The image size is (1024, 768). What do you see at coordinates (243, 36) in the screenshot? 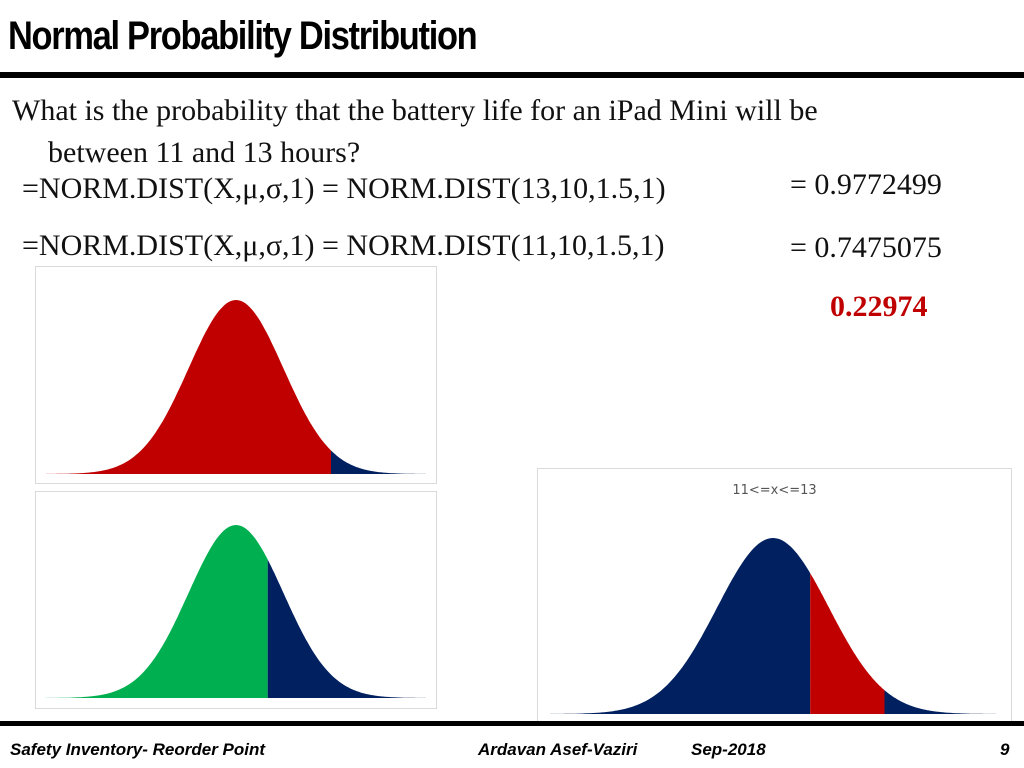
I see `slide-title: Normal Probability Distribution` at bounding box center [243, 36].